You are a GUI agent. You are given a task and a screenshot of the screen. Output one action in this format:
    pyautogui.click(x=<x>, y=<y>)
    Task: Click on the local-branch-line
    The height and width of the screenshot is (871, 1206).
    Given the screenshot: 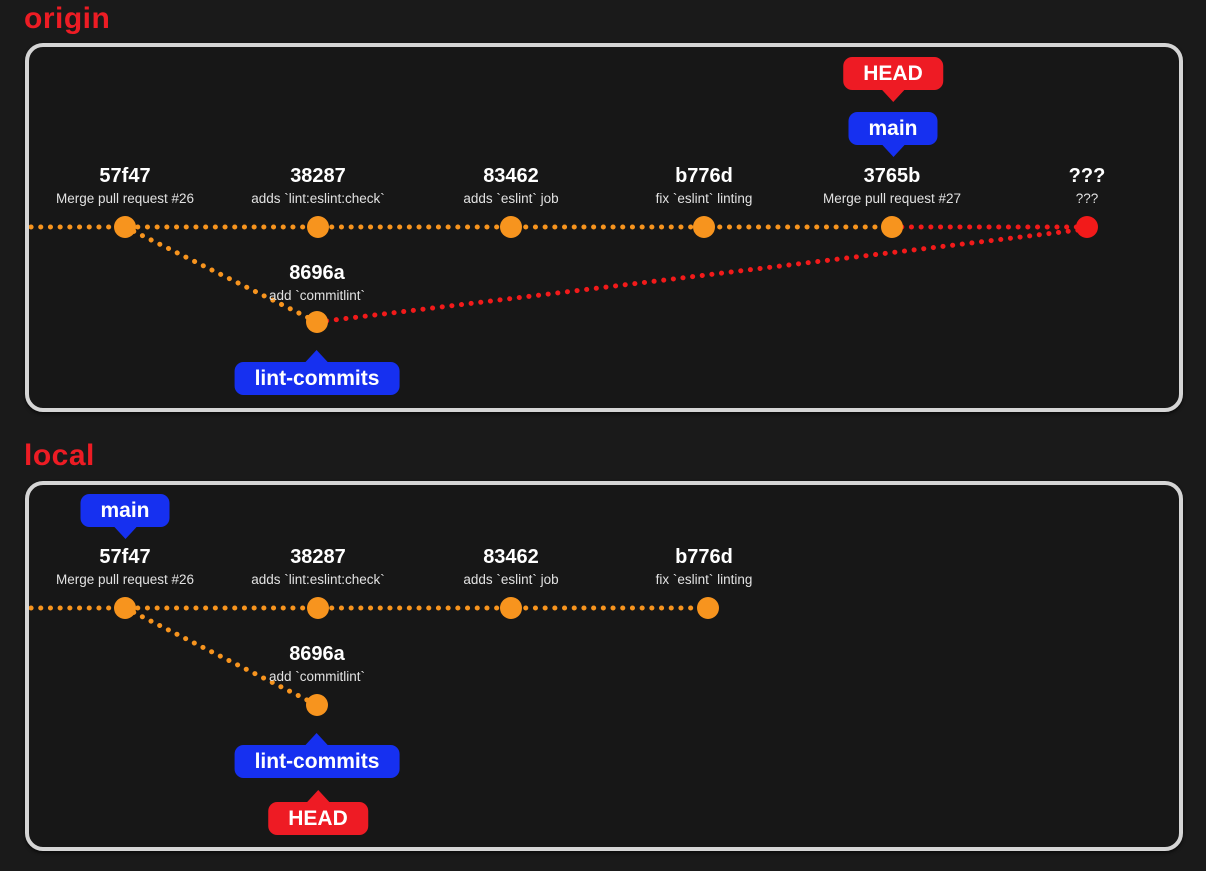 What is the action you would take?
    pyautogui.click(x=221, y=656)
    